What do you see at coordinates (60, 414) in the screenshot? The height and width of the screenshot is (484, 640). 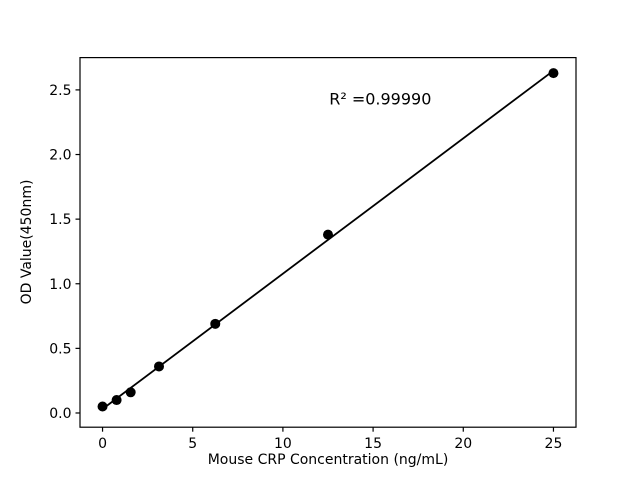 I see `y-tick-label: 0.0` at bounding box center [60, 414].